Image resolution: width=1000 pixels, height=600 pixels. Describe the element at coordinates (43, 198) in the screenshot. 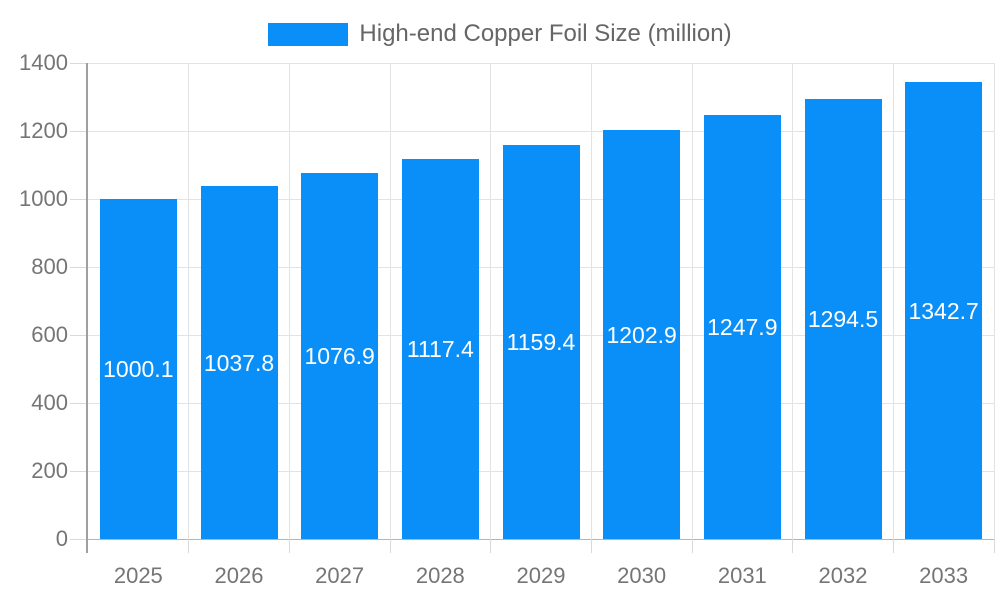

I see `y-axis-label: 1000` at that location.